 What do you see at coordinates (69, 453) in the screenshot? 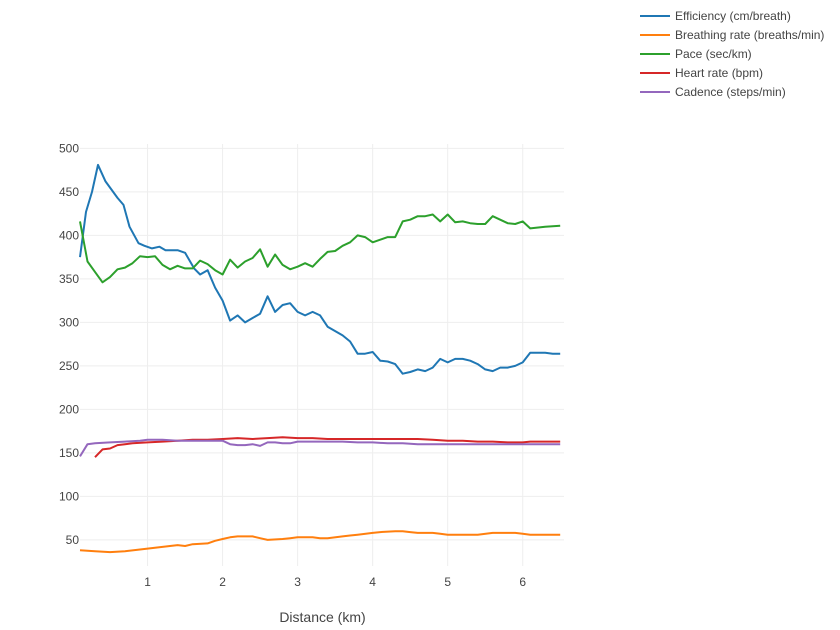
I see `y-tick-label: 150` at bounding box center [69, 453].